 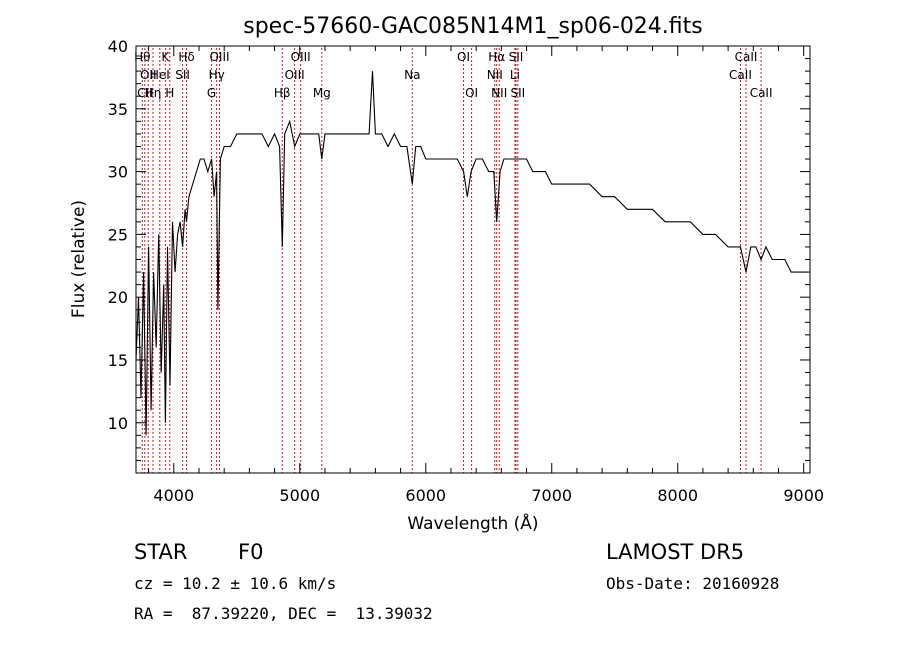 I want to click on ra-dec-coordinates: RA = 87.39220, DEC = 13.39032, so click(x=283, y=613).